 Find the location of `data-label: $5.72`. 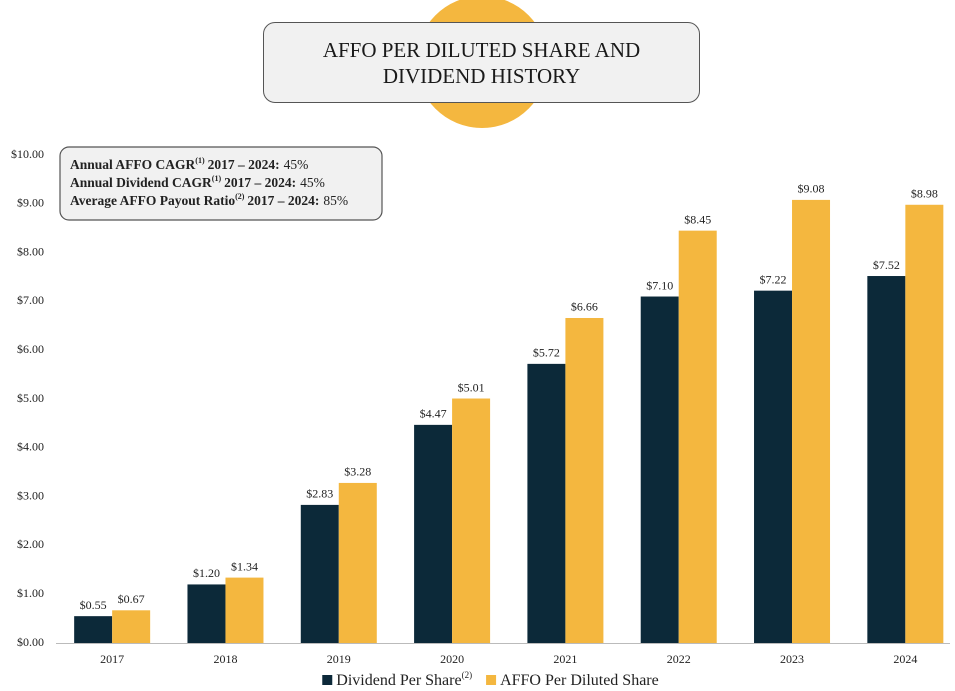

data-label: $5.72 is located at coordinates (546, 353).